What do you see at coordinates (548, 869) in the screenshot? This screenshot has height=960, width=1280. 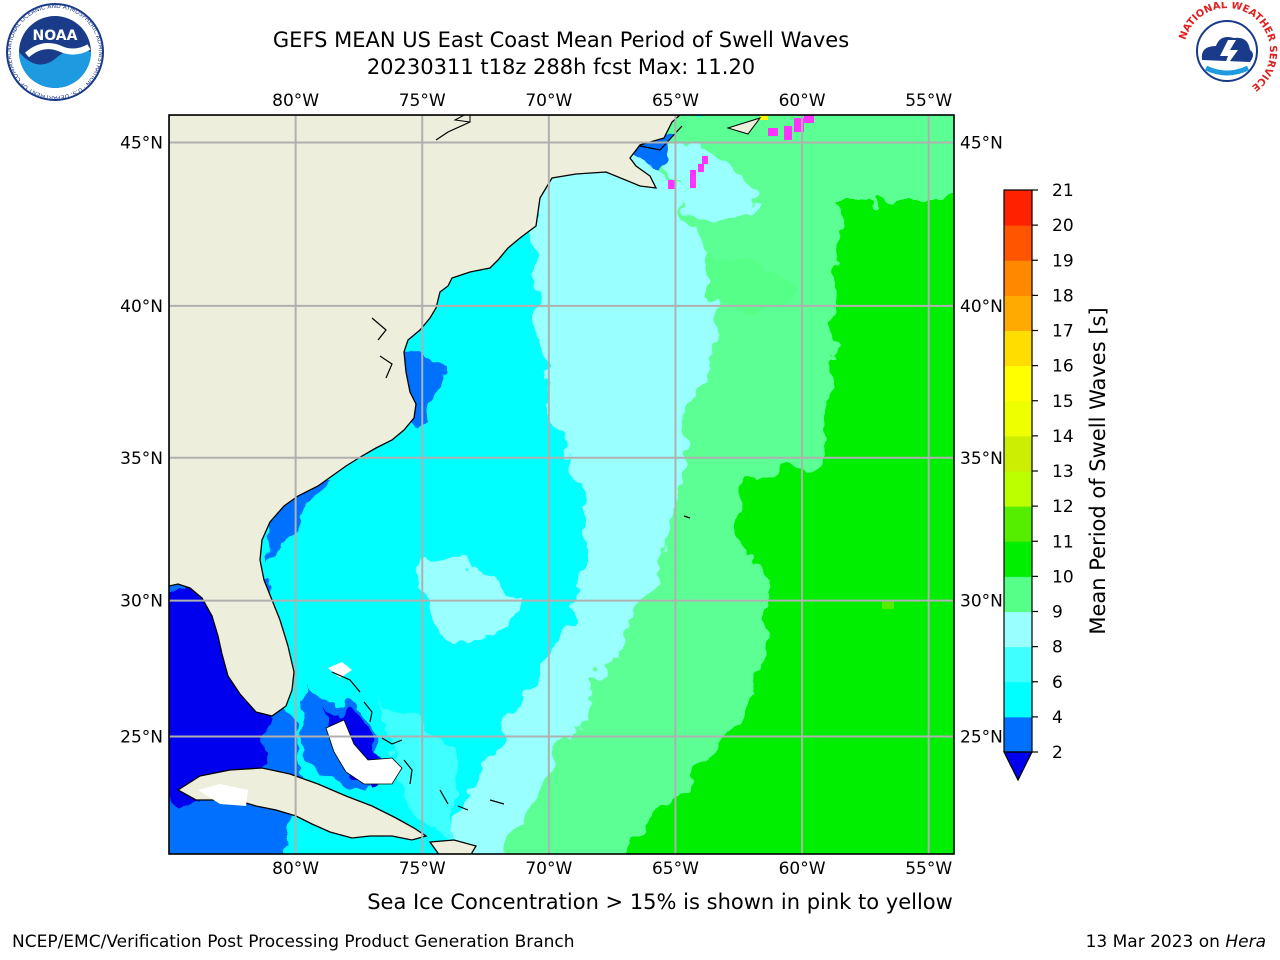 I see `lon-tick-label-bottom: 70°W` at bounding box center [548, 869].